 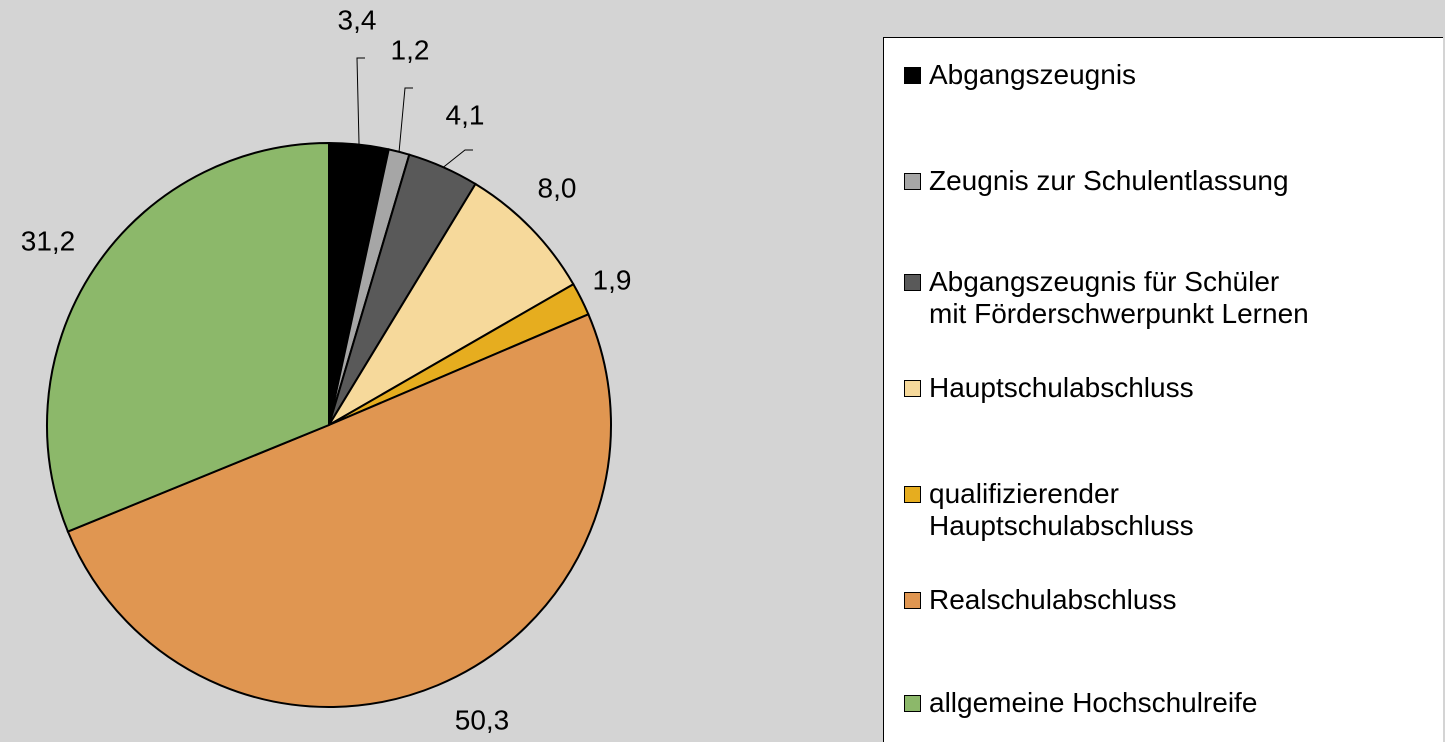 I want to click on data-label: 1,9, so click(x=612, y=279).